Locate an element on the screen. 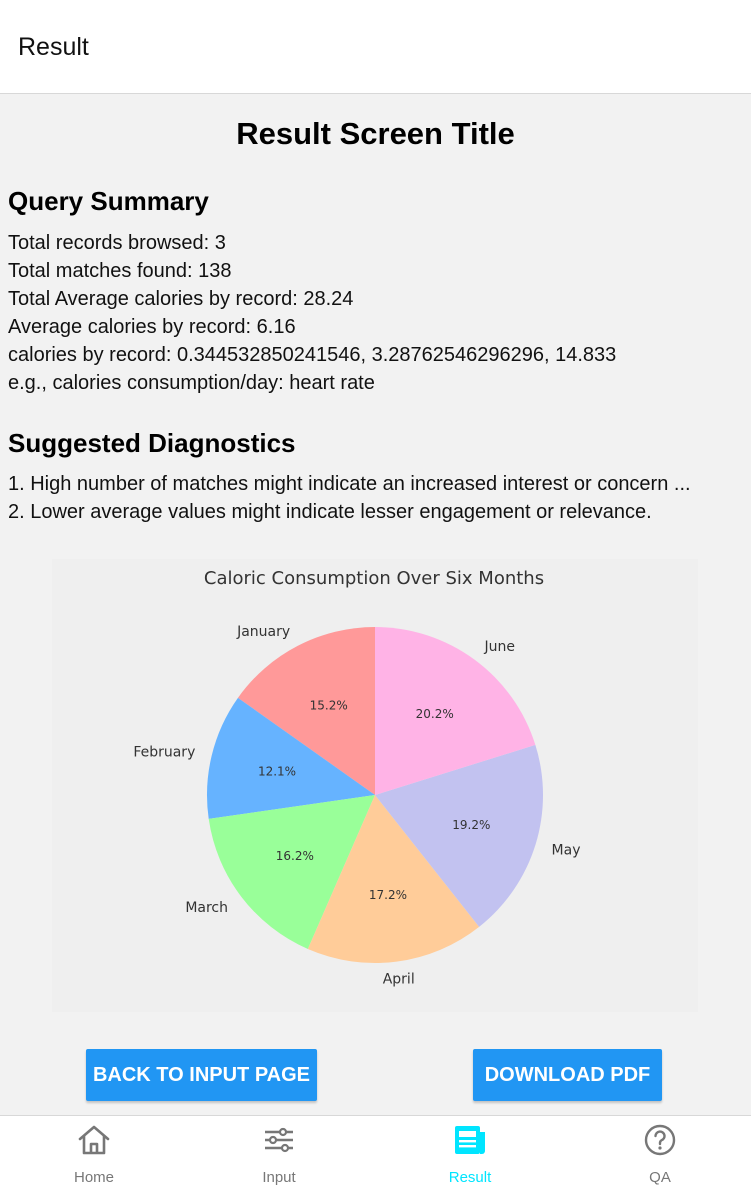 The height and width of the screenshot is (1185, 751). nav-label-home: Home is located at coordinates (93, 1177).